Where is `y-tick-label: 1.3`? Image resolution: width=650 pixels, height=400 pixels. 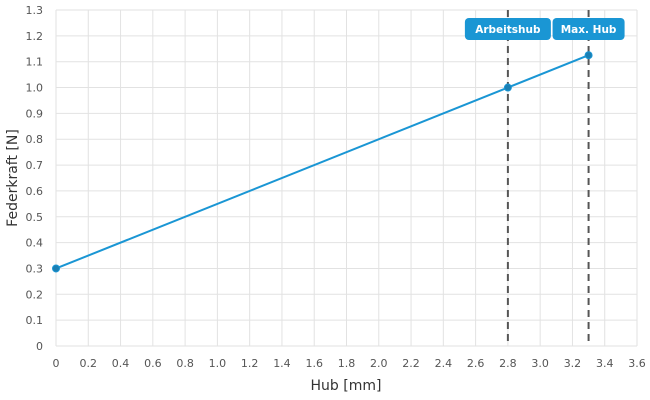 y-tick-label: 1.3 is located at coordinates (35, 10).